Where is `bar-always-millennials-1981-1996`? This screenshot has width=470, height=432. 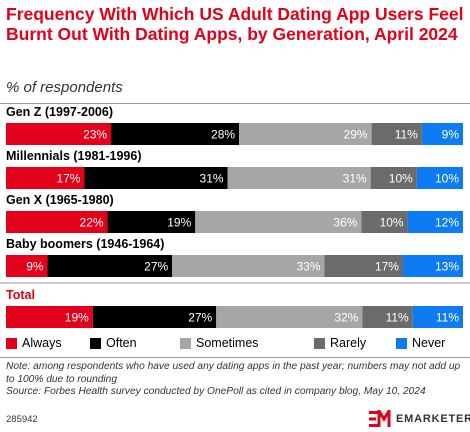
bar-always-millennials-1981-1996 is located at coordinates (45, 178).